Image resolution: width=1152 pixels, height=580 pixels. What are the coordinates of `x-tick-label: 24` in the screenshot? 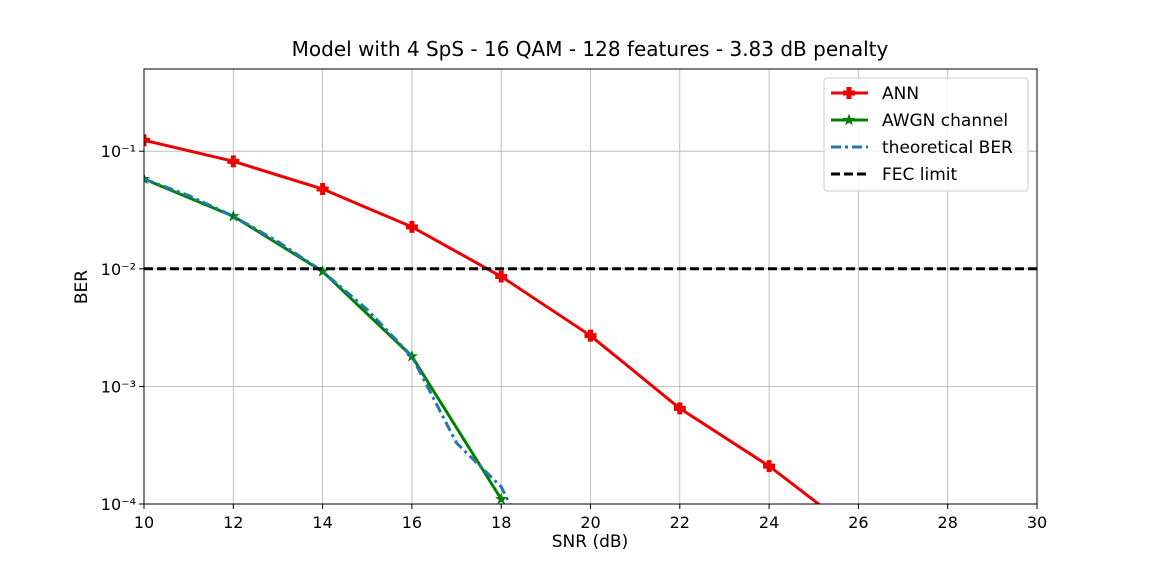 It's located at (769, 522).